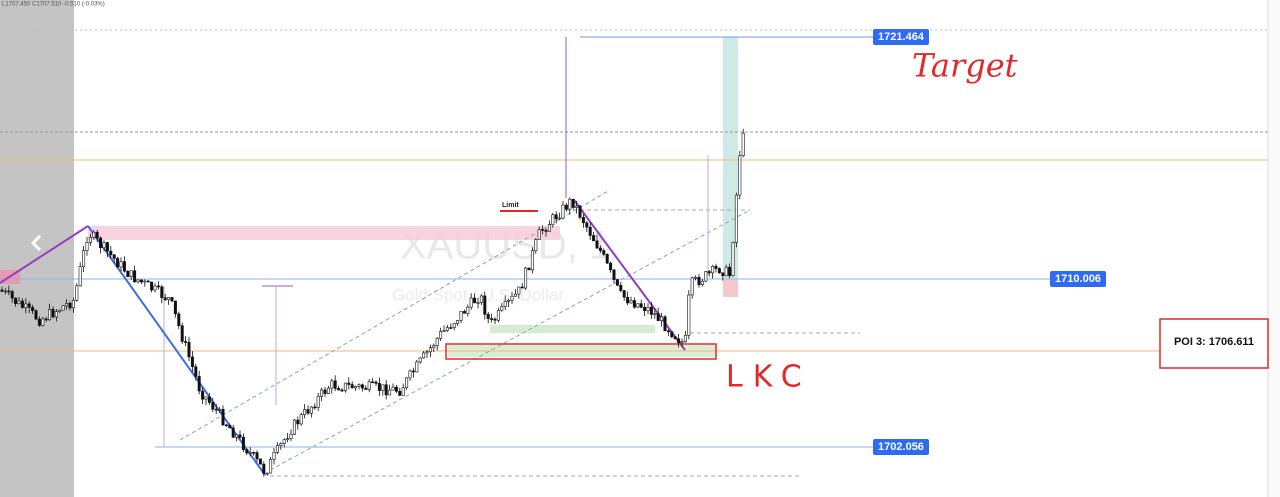 The image size is (1280, 497). What do you see at coordinates (730, 288) in the screenshot?
I see `stop-box` at bounding box center [730, 288].